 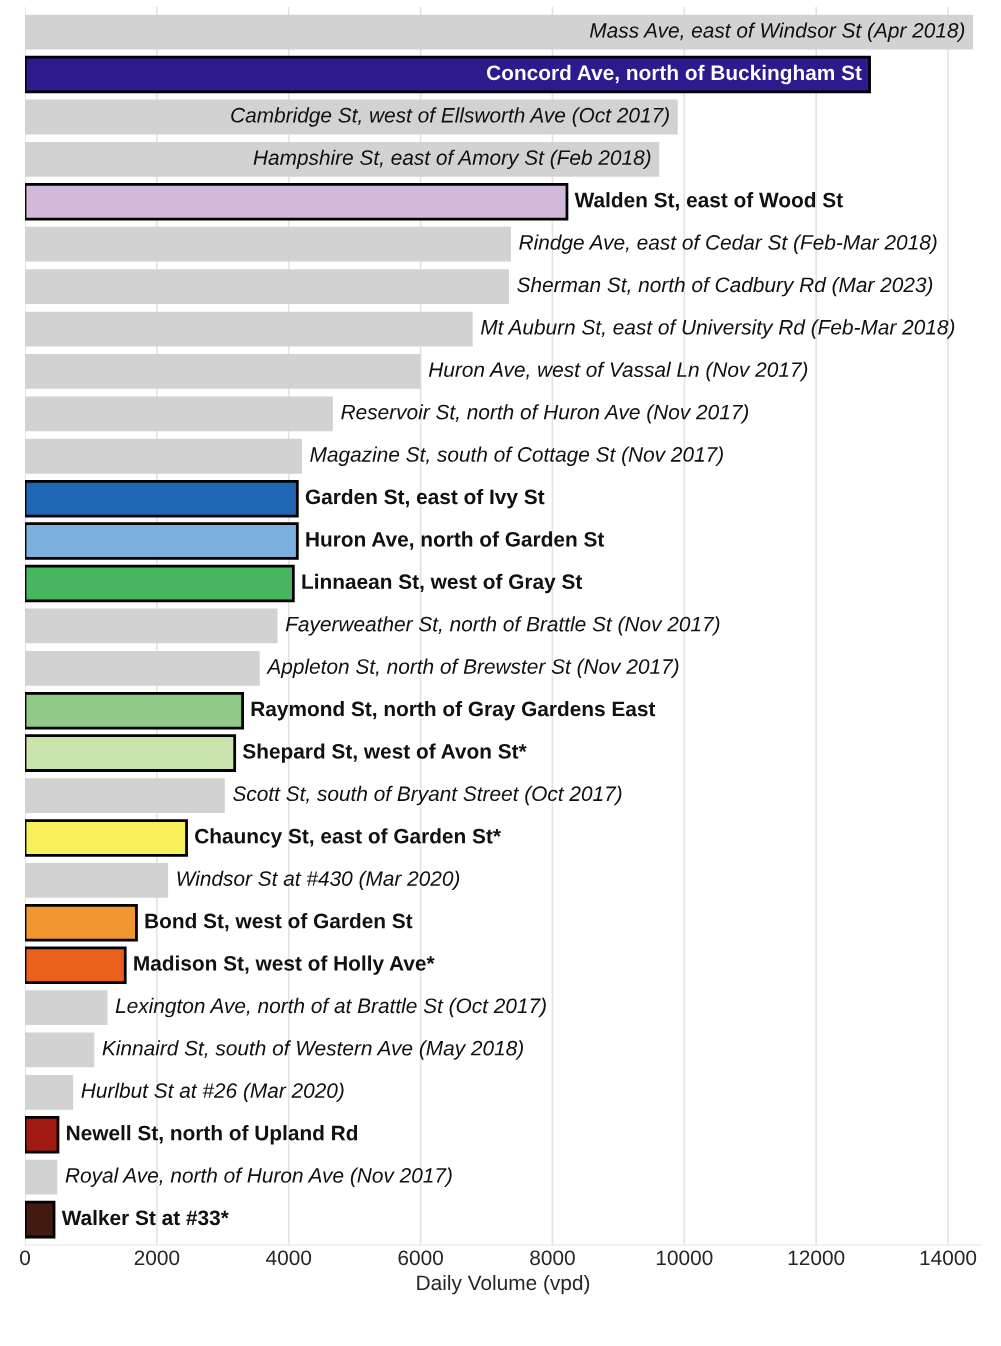 I want to click on y-tick-label: Reservoir St, north of Huron Ave (Nov 2017), so click(x=545, y=414).